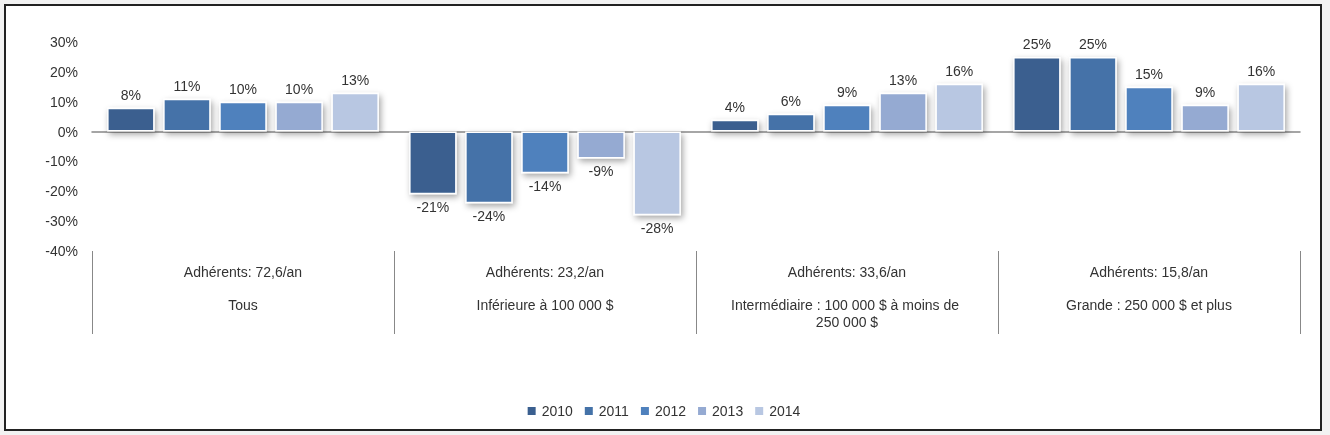 The height and width of the screenshot is (435, 1330). What do you see at coordinates (1149, 73) in the screenshot?
I see `data-label: 15%` at bounding box center [1149, 73].